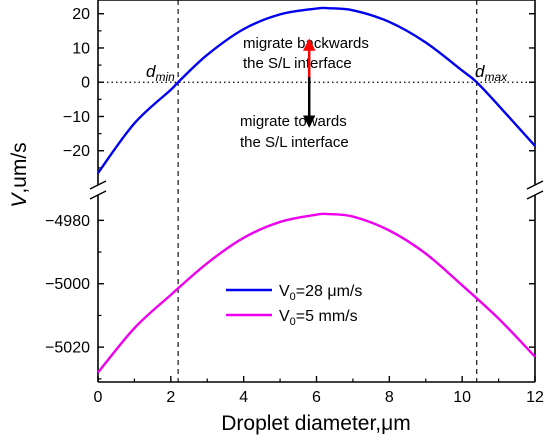 Image resolution: width=550 pixels, height=442 pixels. What do you see at coordinates (294, 305) in the screenshot?
I see `legend: V0=28 μm/s V0=5 mm/s` at bounding box center [294, 305].